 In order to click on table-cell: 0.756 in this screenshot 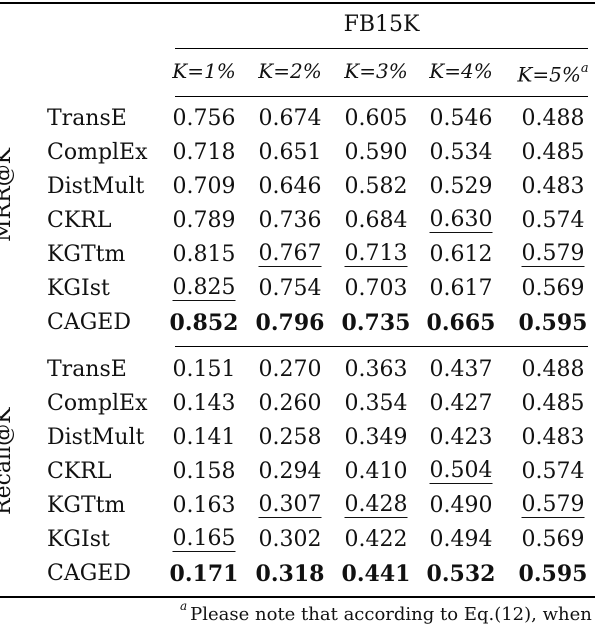, I will do `click(204, 118)`.